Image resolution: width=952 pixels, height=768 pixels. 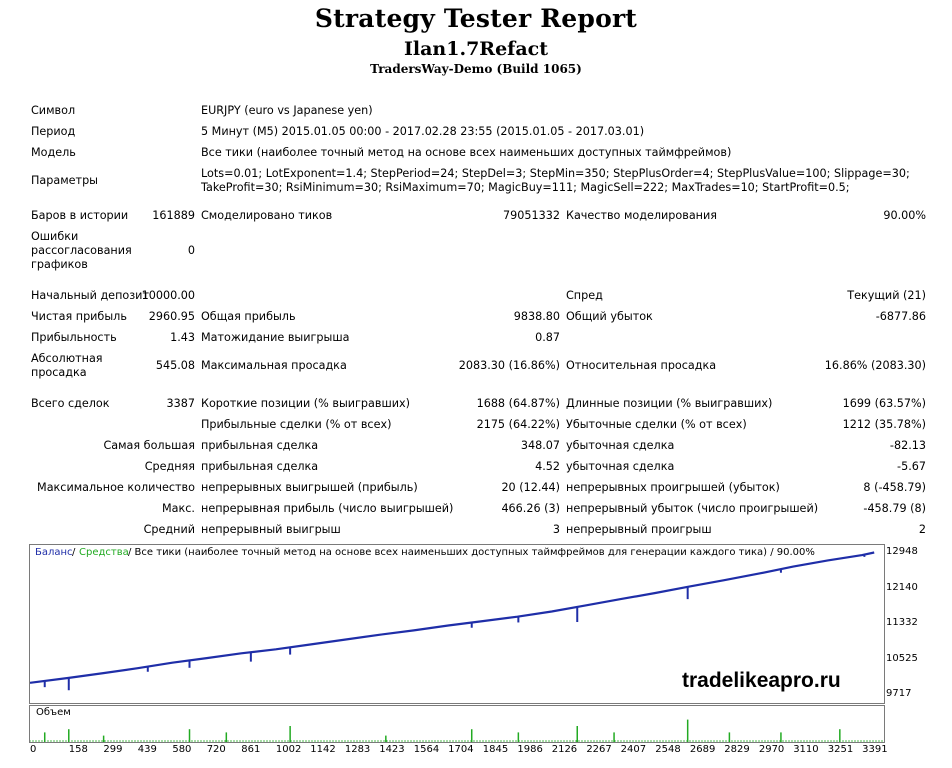 I want to click on x-tick-label: 580, so click(x=182, y=749).